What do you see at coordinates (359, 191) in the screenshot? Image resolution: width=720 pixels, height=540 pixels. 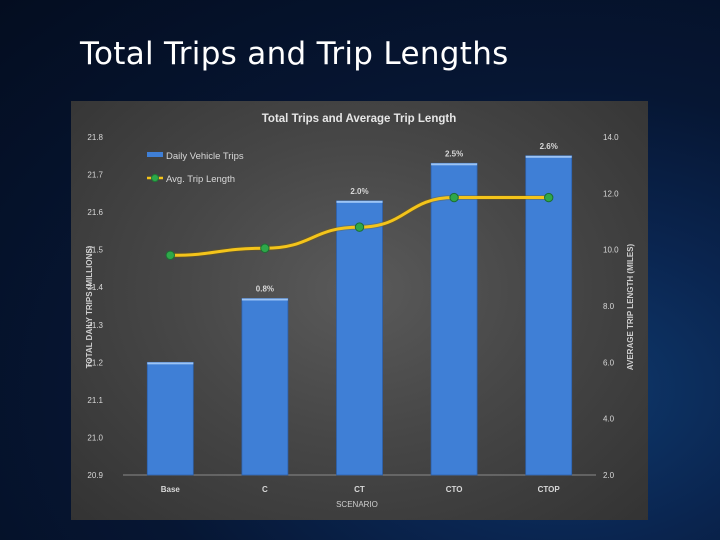 I see `bar-data-label: 2.0%` at bounding box center [359, 191].